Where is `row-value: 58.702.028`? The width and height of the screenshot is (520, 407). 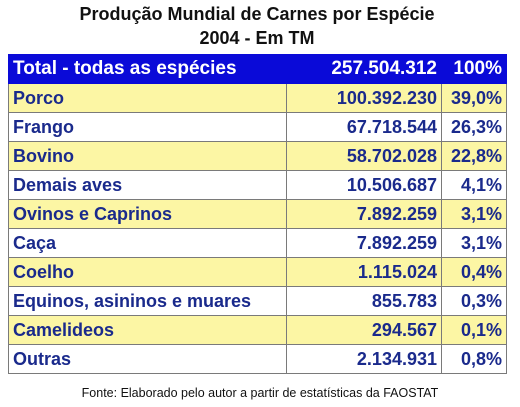 row-value: 58.702.028 is located at coordinates (364, 156).